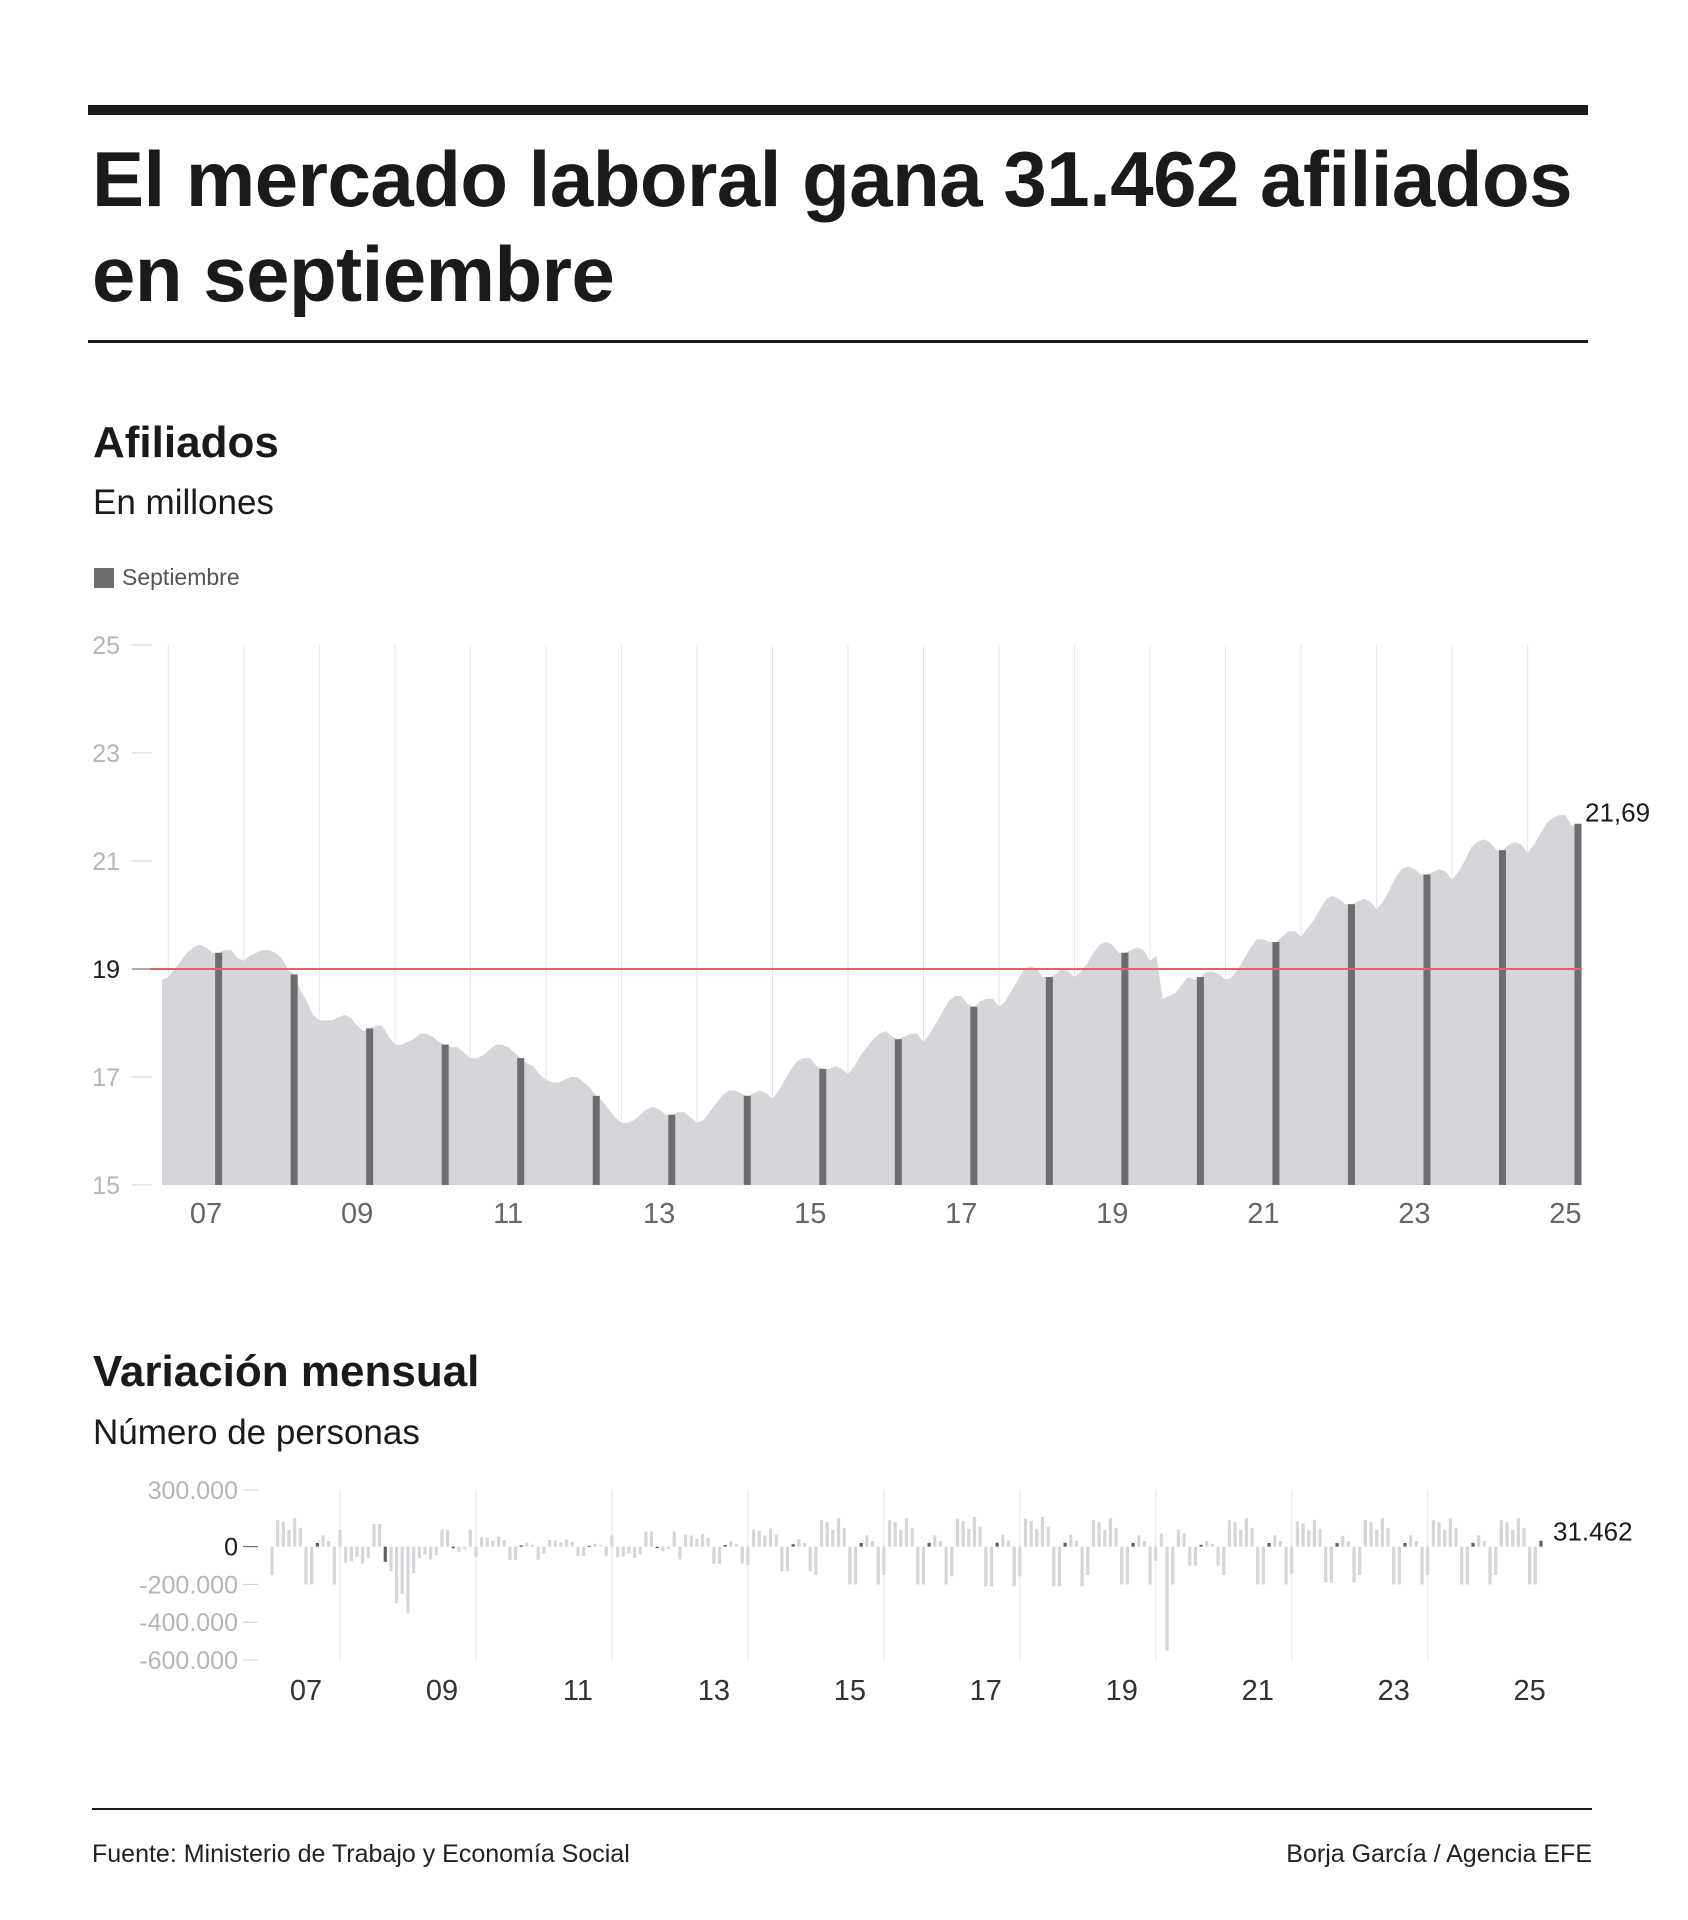 The image size is (1688, 1920). I want to click on x-tick-label: 19, so click(1112, 1214).